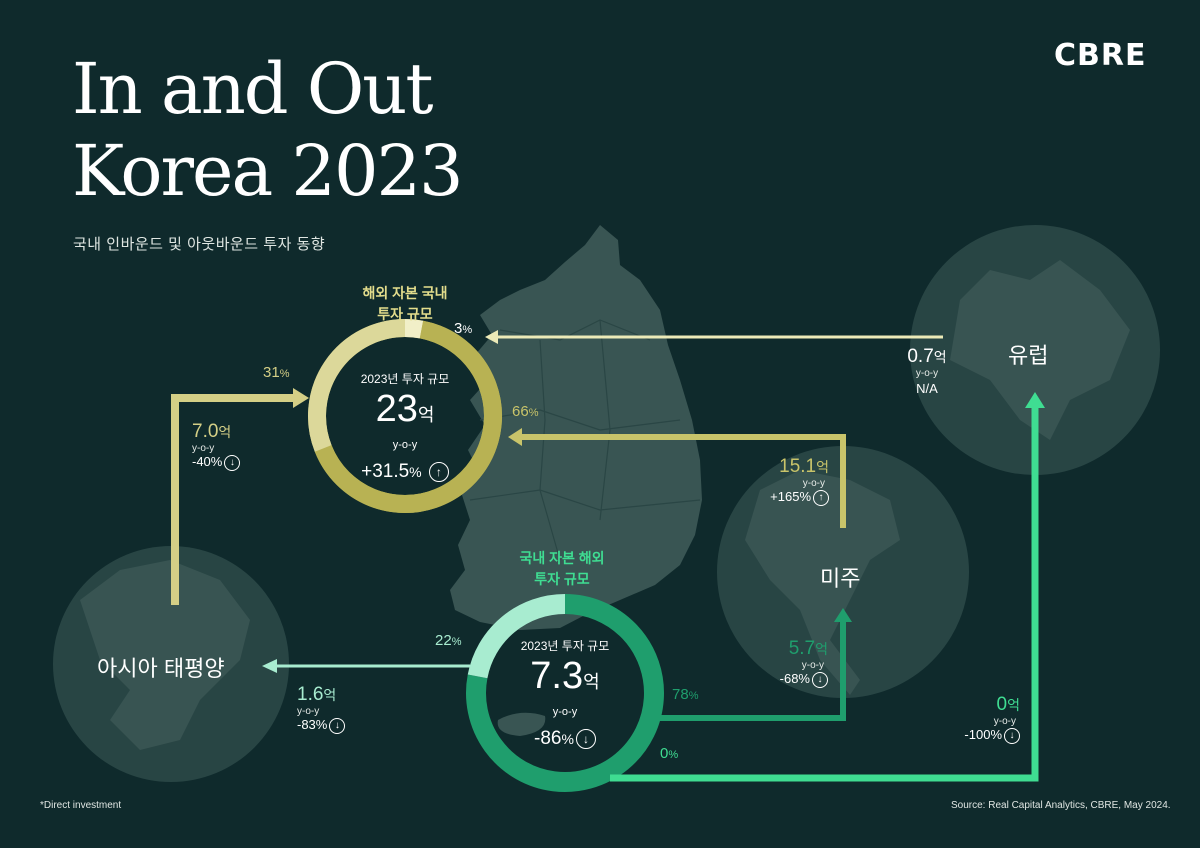 The height and width of the screenshot is (848, 1200). I want to click on out-asia-value-number: 1.6, so click(310, 694).